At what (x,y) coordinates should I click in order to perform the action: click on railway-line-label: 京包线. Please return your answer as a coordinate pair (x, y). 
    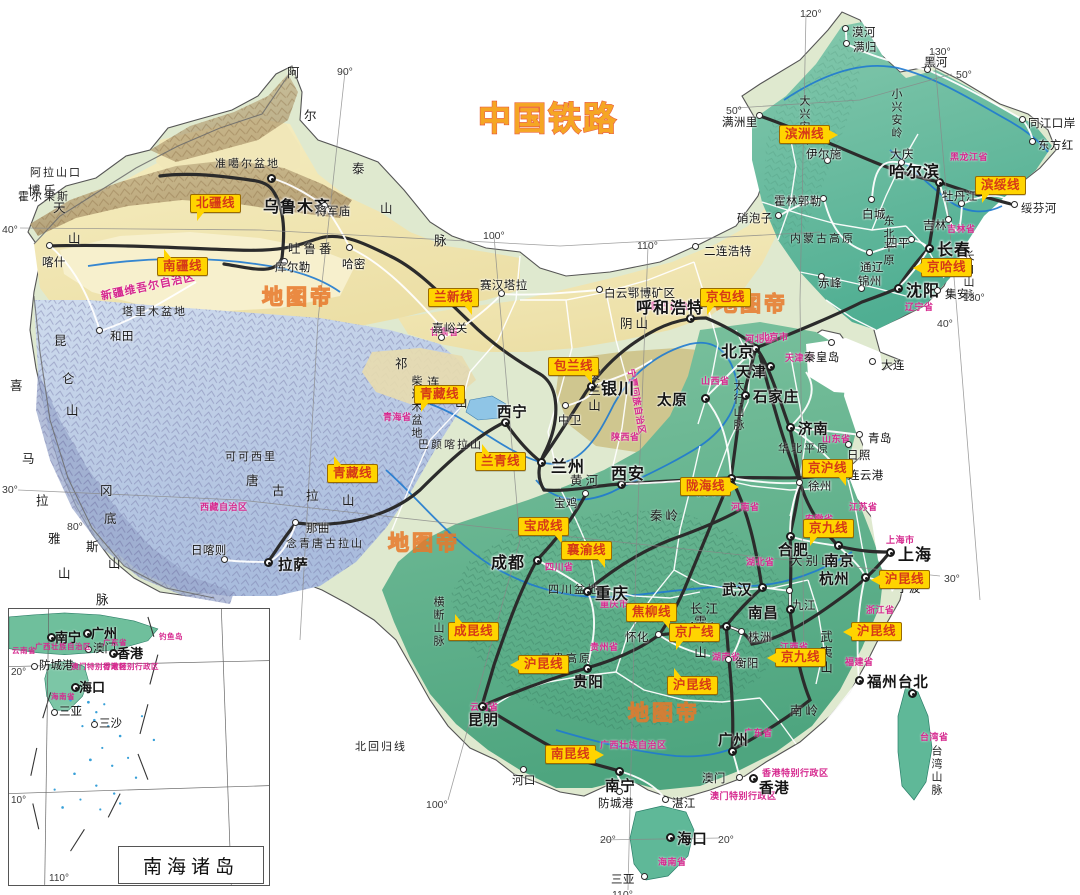
    Looking at the image, I should click on (726, 301).